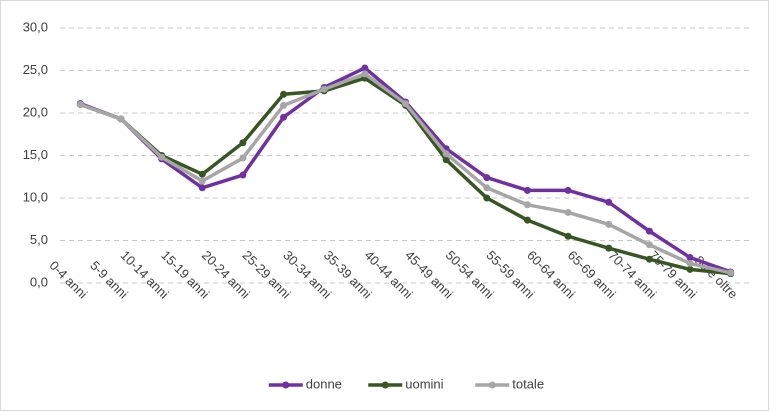  Describe the element at coordinates (35, 154) in the screenshot. I see `y-tick-label: 15,0` at that location.